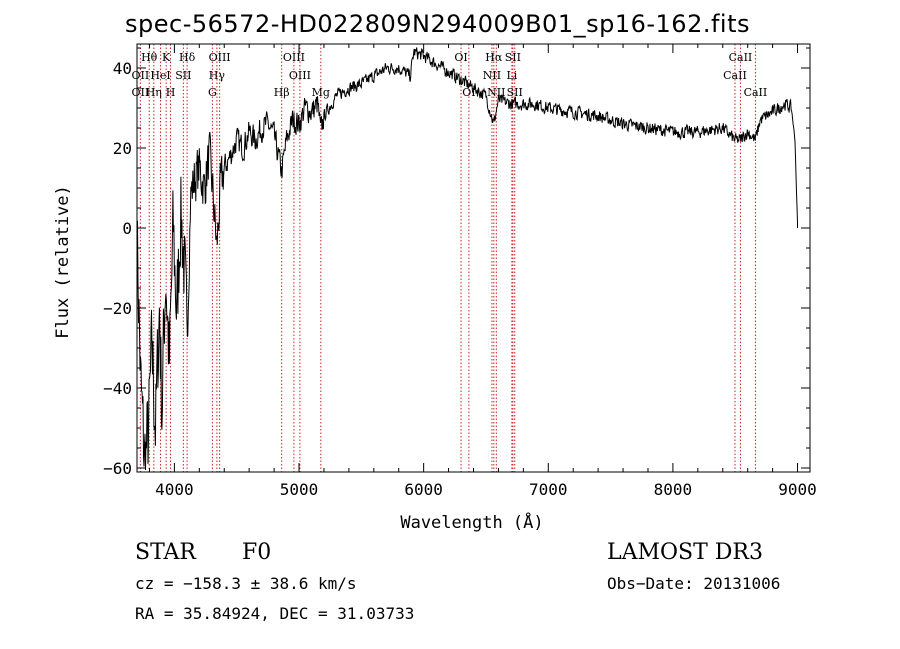  Describe the element at coordinates (275, 613) in the screenshot. I see `ra-dec-line: RA = 35.84924, DEC = 31.03733` at that location.